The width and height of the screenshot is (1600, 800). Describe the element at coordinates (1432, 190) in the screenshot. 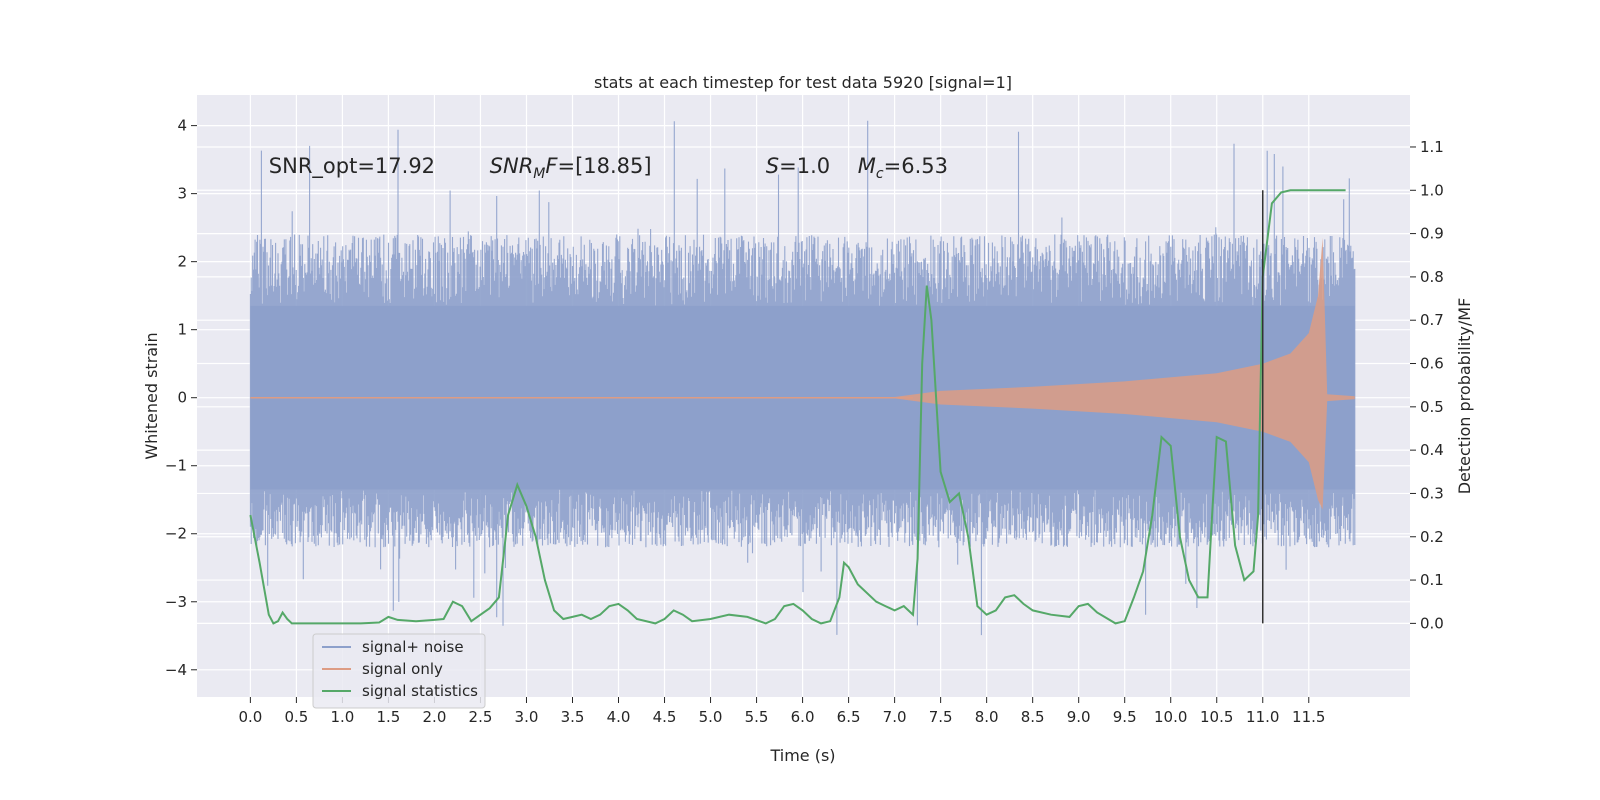

I see `y2-tick-label: 1.0` at that location.